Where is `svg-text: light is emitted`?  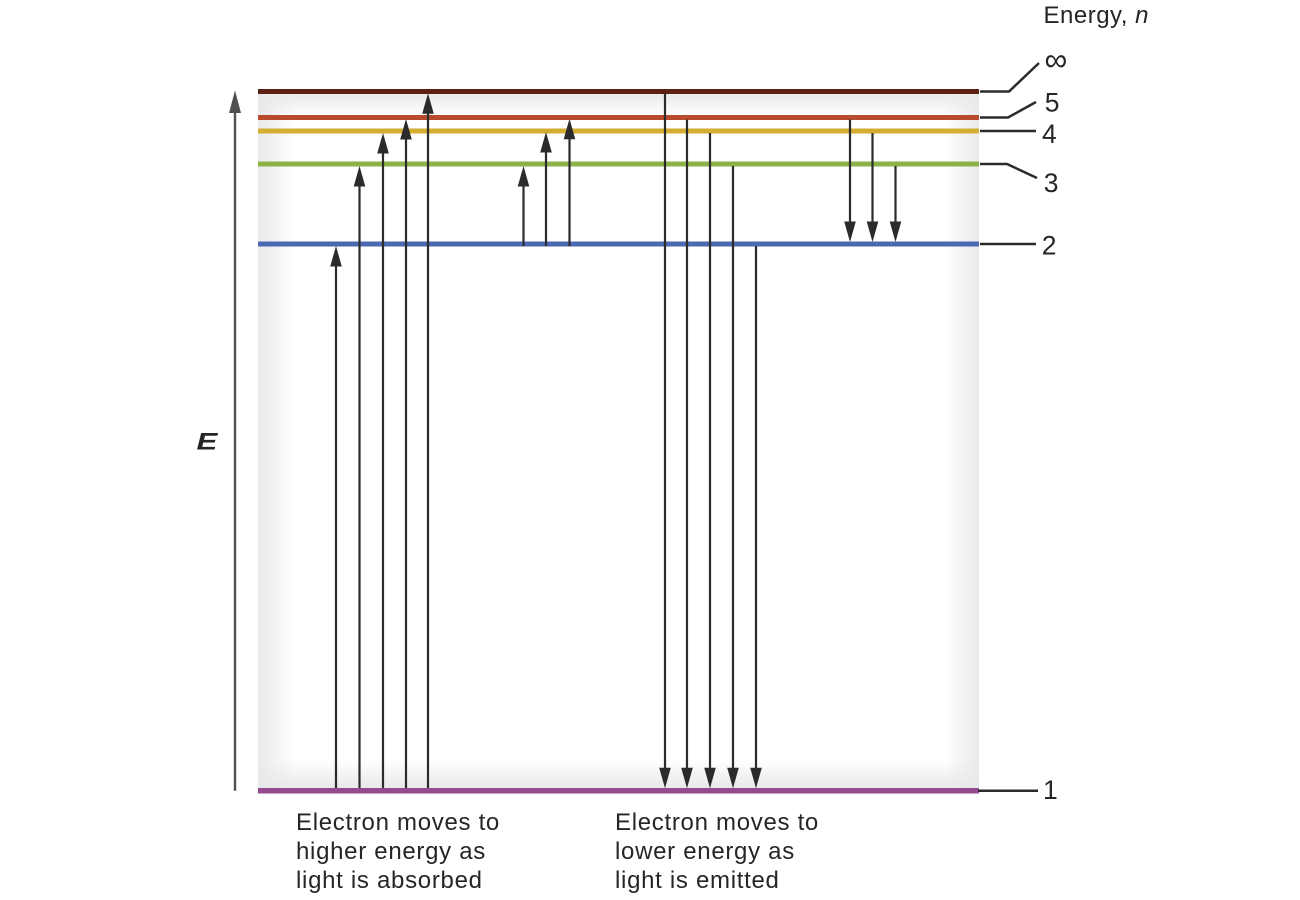
svg-text: light is emitted is located at coordinates (697, 880).